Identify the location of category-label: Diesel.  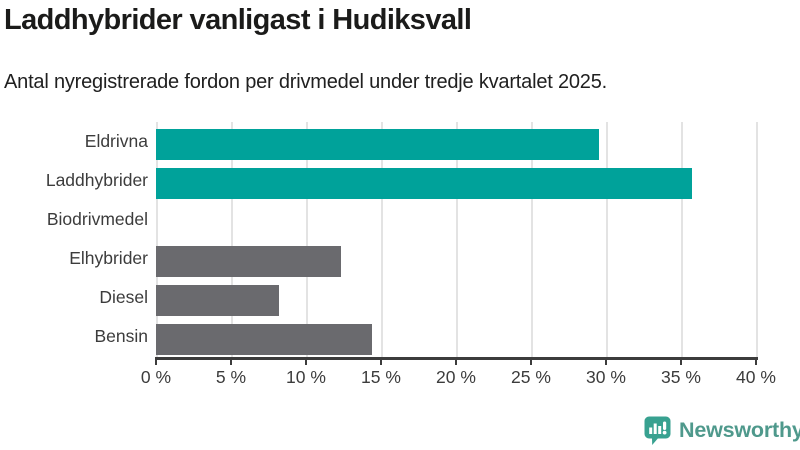
(123, 297).